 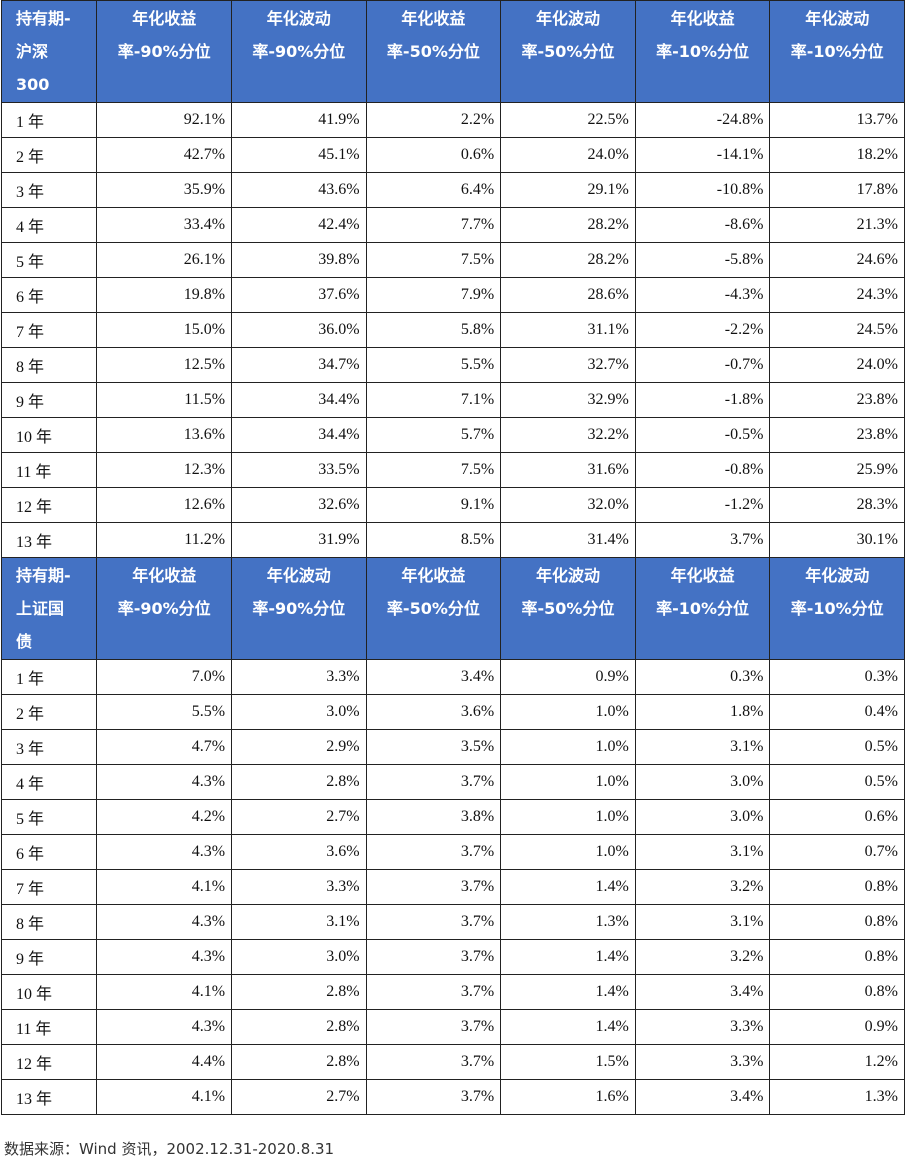 What do you see at coordinates (568, 400) in the screenshot?
I see `value-cell: 32.9%` at bounding box center [568, 400].